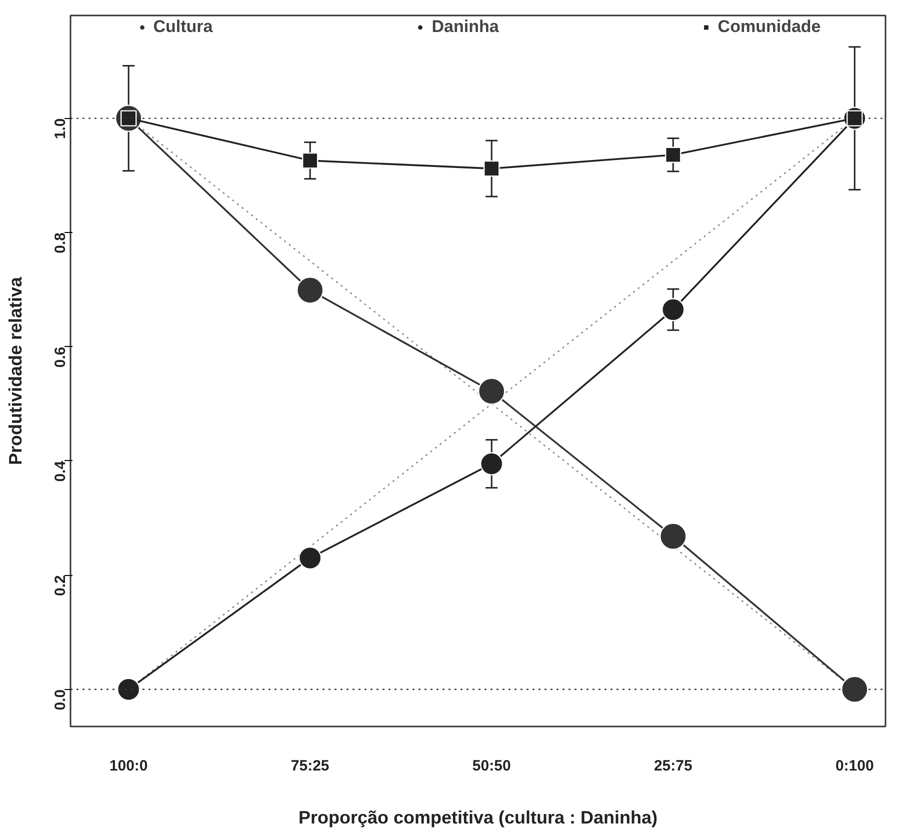  What do you see at coordinates (60, 243) in the screenshot?
I see `y-tick-label: 0.8` at bounding box center [60, 243].